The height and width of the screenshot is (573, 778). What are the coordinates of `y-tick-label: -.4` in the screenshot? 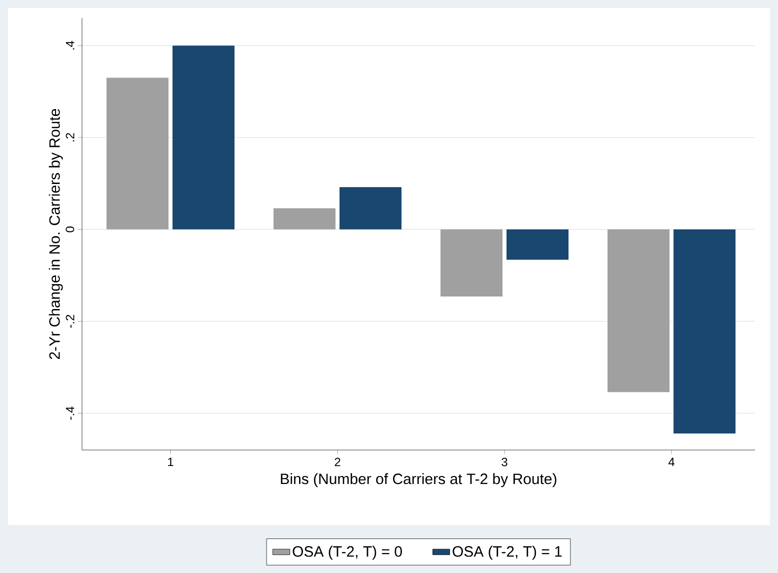 It's located at (70, 413).